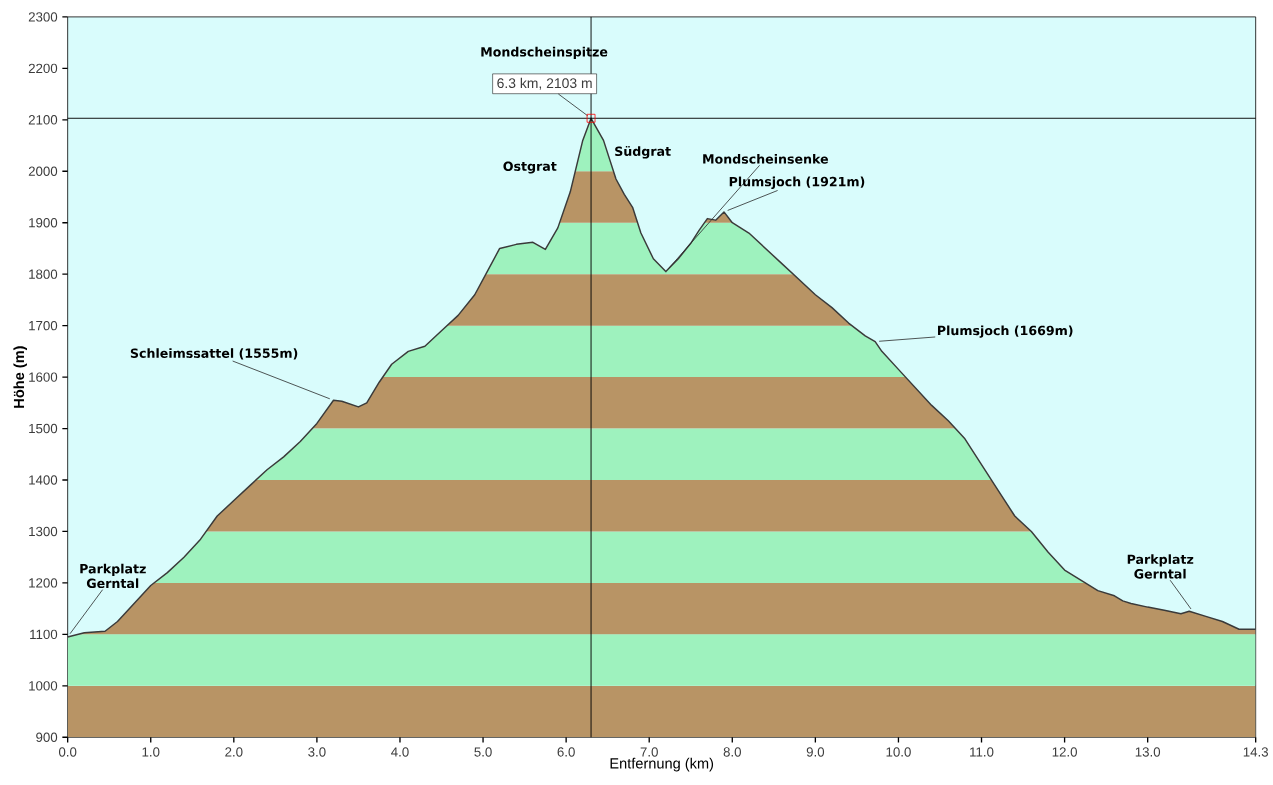  I want to click on y-tick-label: 1300, so click(43, 531).